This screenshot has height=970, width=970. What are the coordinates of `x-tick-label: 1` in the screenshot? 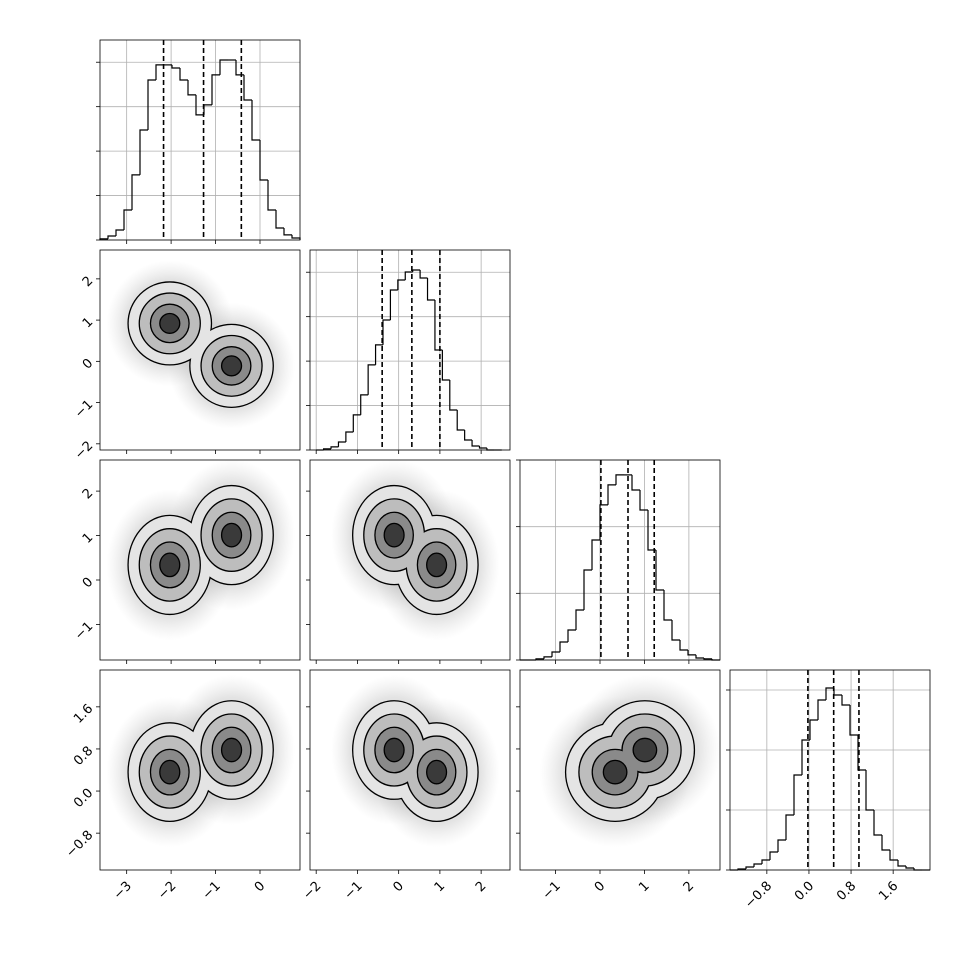 It's located at (440, 887).